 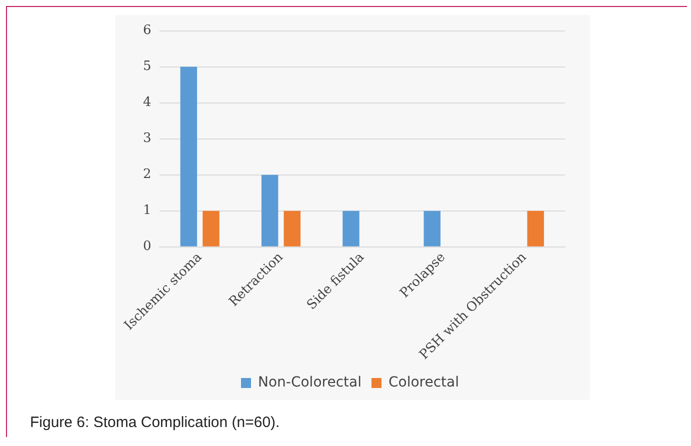 What do you see at coordinates (147, 66) in the screenshot?
I see `y-tick-label: 5` at bounding box center [147, 66].